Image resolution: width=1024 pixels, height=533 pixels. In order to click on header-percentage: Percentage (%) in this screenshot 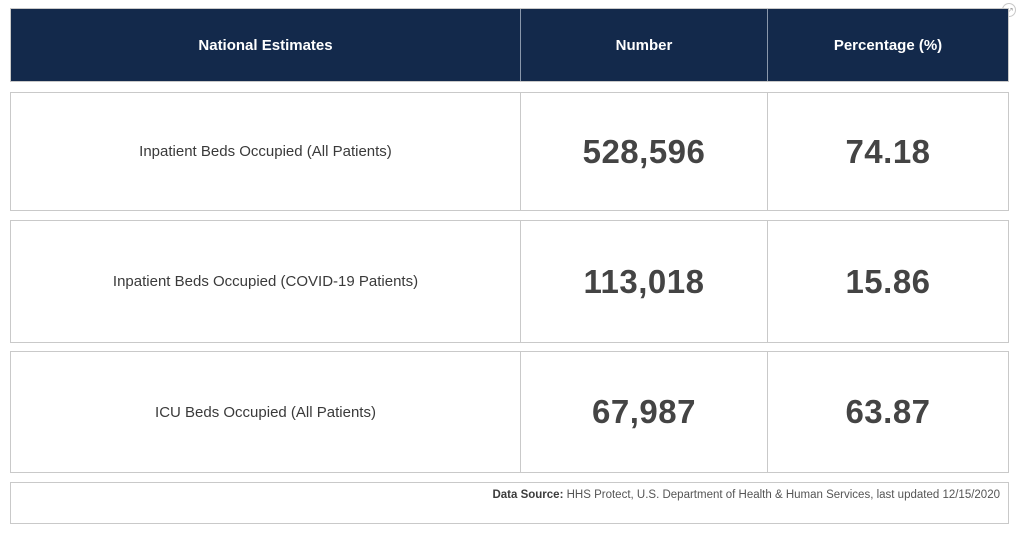, I will do `click(888, 45)`.